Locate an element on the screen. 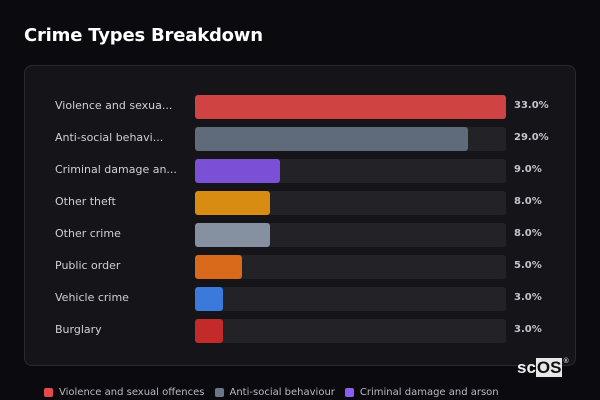 This screenshot has width=600, height=400. legend-label: Anti-social behaviour is located at coordinates (282, 392).